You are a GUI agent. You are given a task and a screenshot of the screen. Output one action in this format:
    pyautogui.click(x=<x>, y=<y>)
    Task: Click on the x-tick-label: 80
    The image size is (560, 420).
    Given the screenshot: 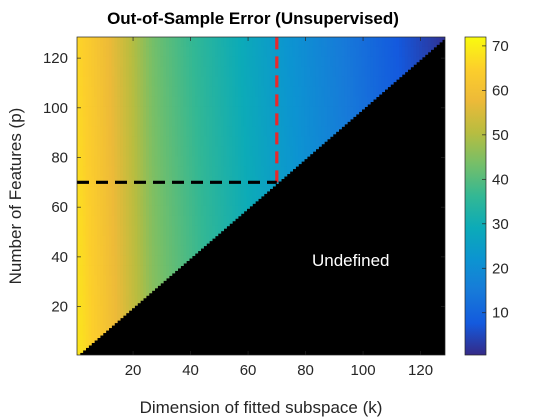 What is the action you would take?
    pyautogui.click(x=305, y=370)
    